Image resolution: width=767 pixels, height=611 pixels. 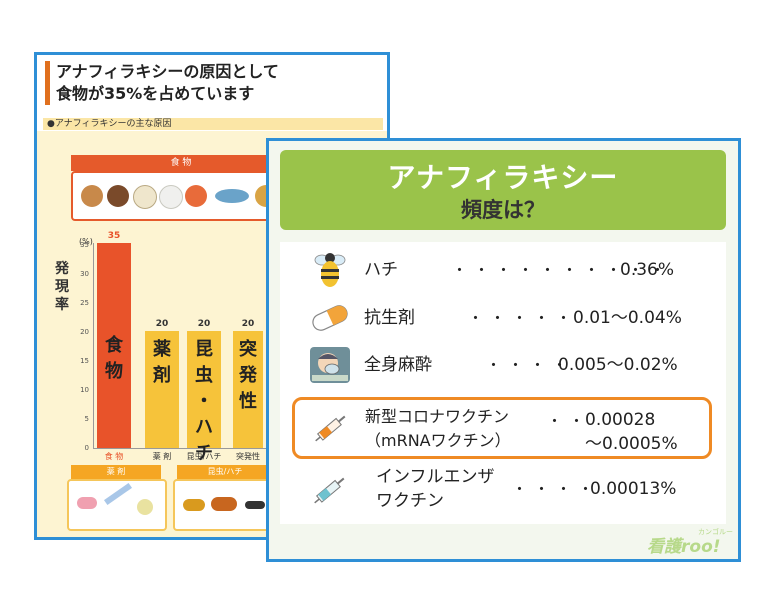 I want to click on x-tick-label: 食 物, so click(x=114, y=456).